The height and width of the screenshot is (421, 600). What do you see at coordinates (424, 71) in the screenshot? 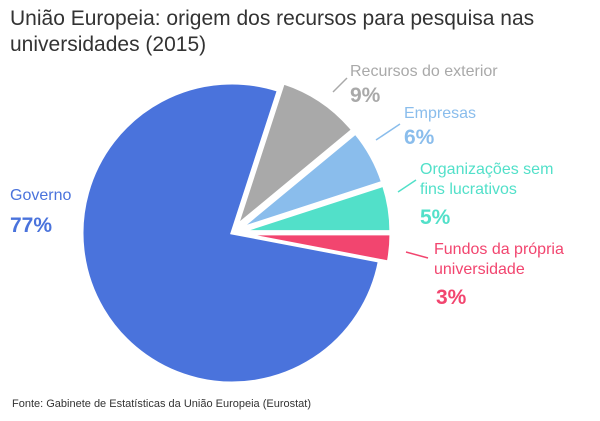
I see `slice-label: Recursos do exterior` at bounding box center [424, 71].